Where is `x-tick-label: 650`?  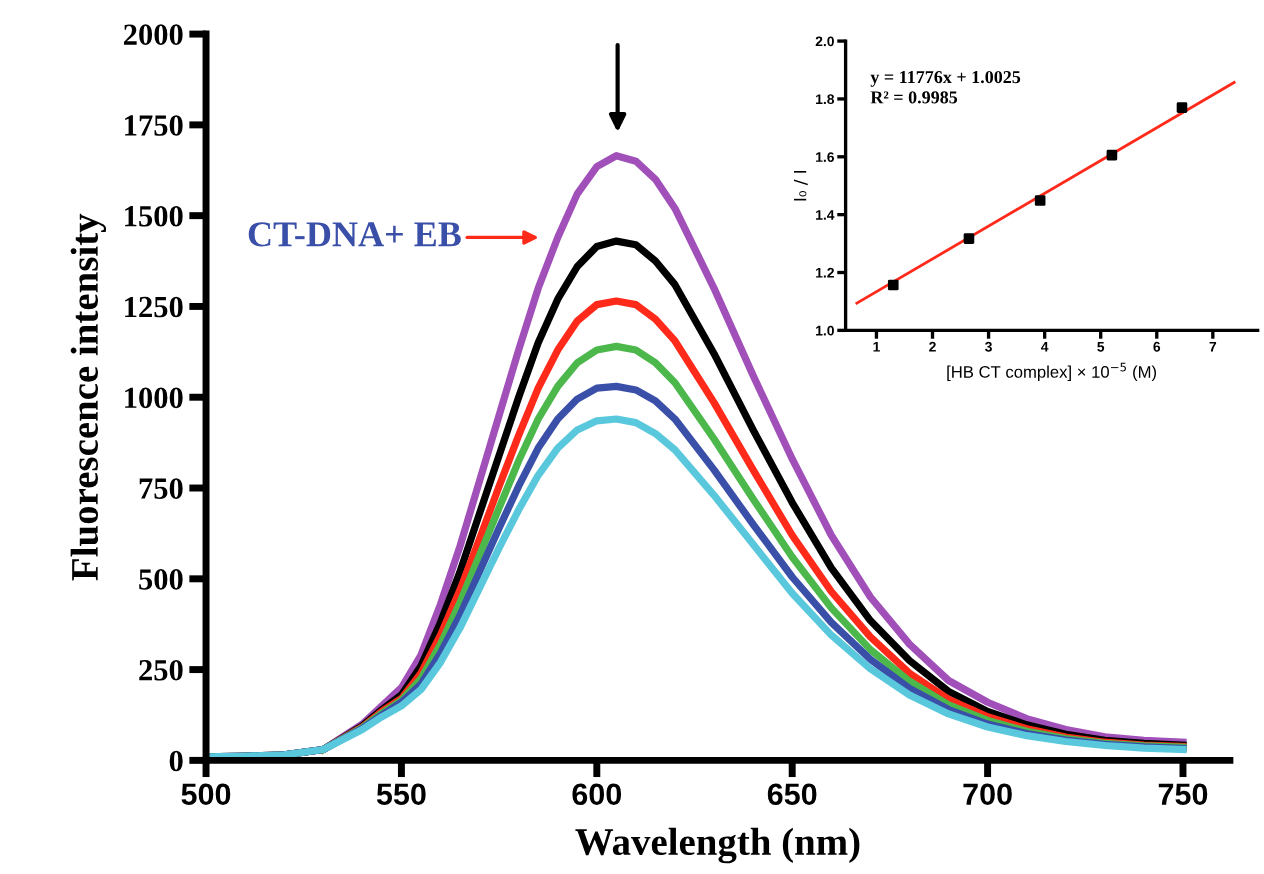 x-tick-label: 650 is located at coordinates (792, 794).